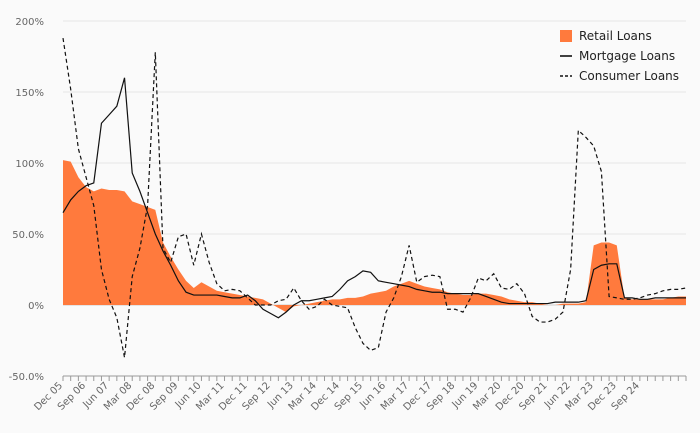  What do you see at coordinates (28, 235) in the screenshot?
I see `y-tick-label: 50.0%` at bounding box center [28, 235].